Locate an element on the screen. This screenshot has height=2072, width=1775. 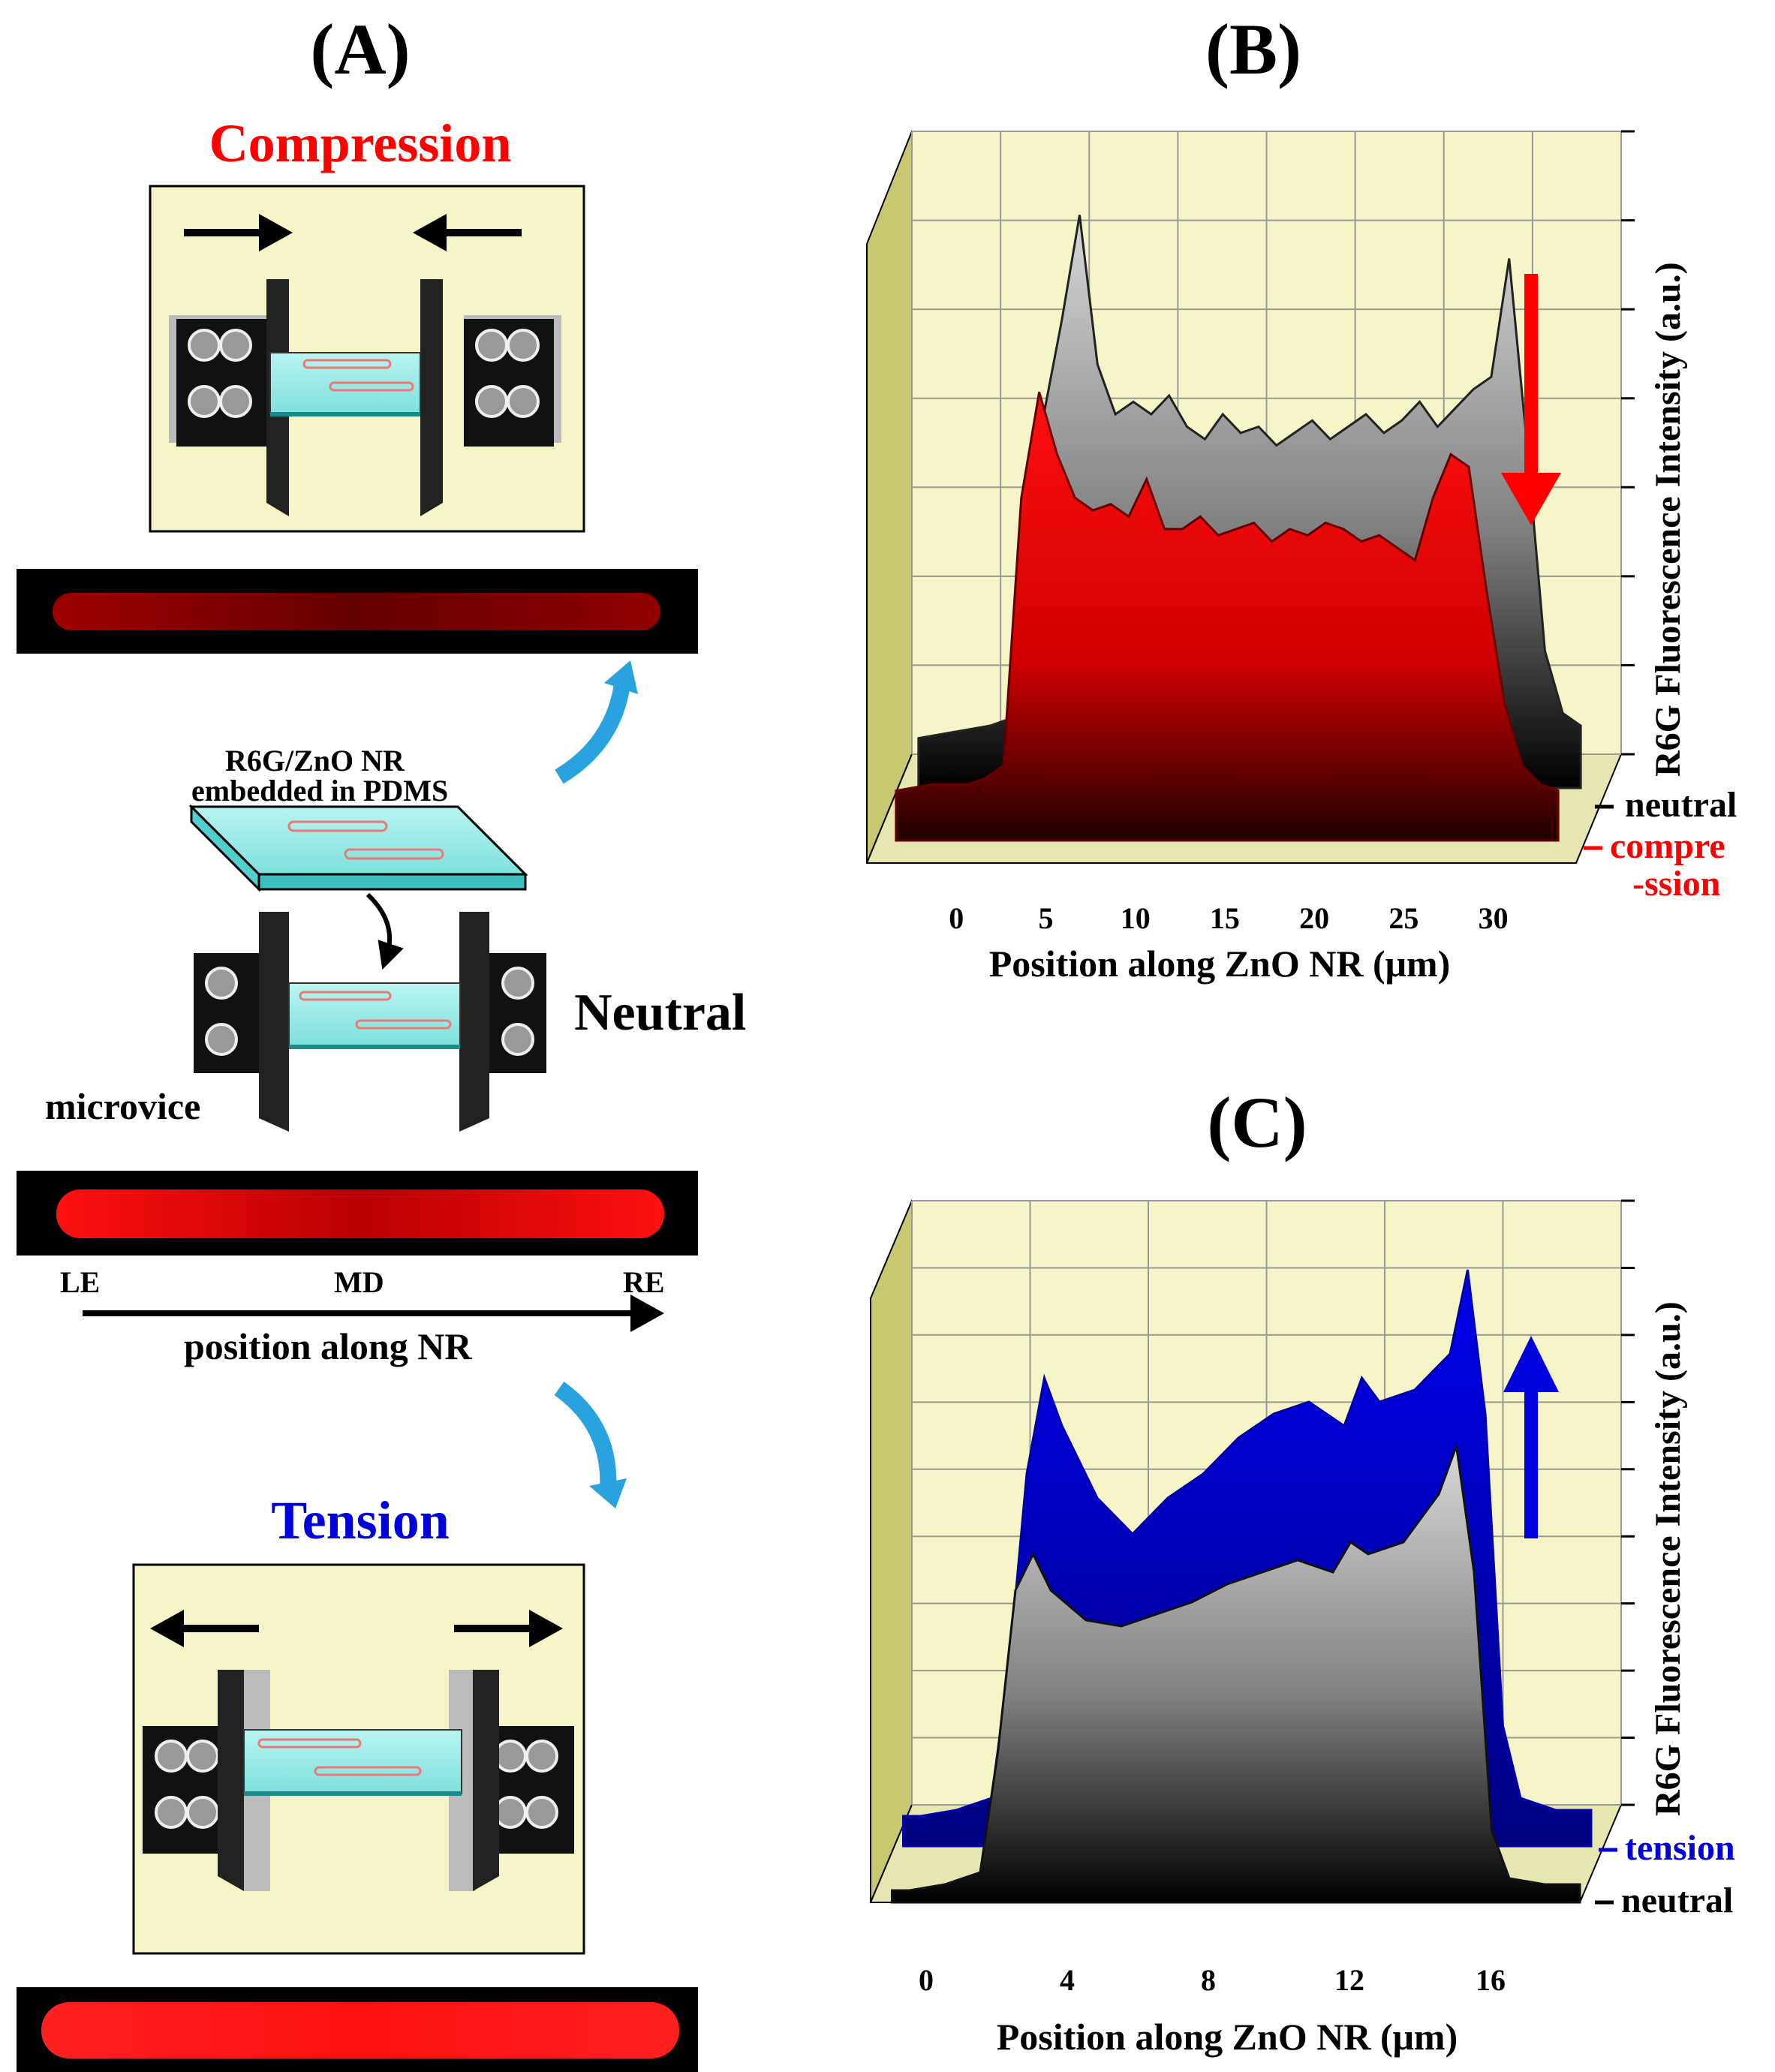
neutral-device is located at coordinates (370, 1022).